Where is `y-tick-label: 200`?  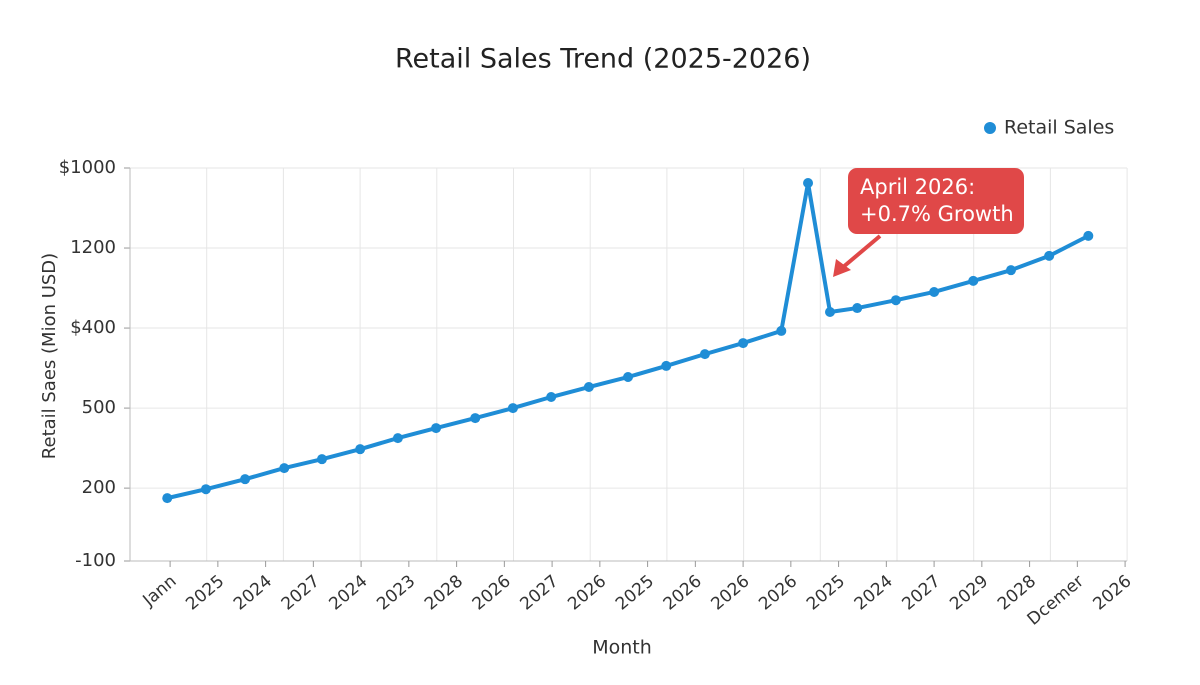
y-tick-label: 200 is located at coordinates (99, 487).